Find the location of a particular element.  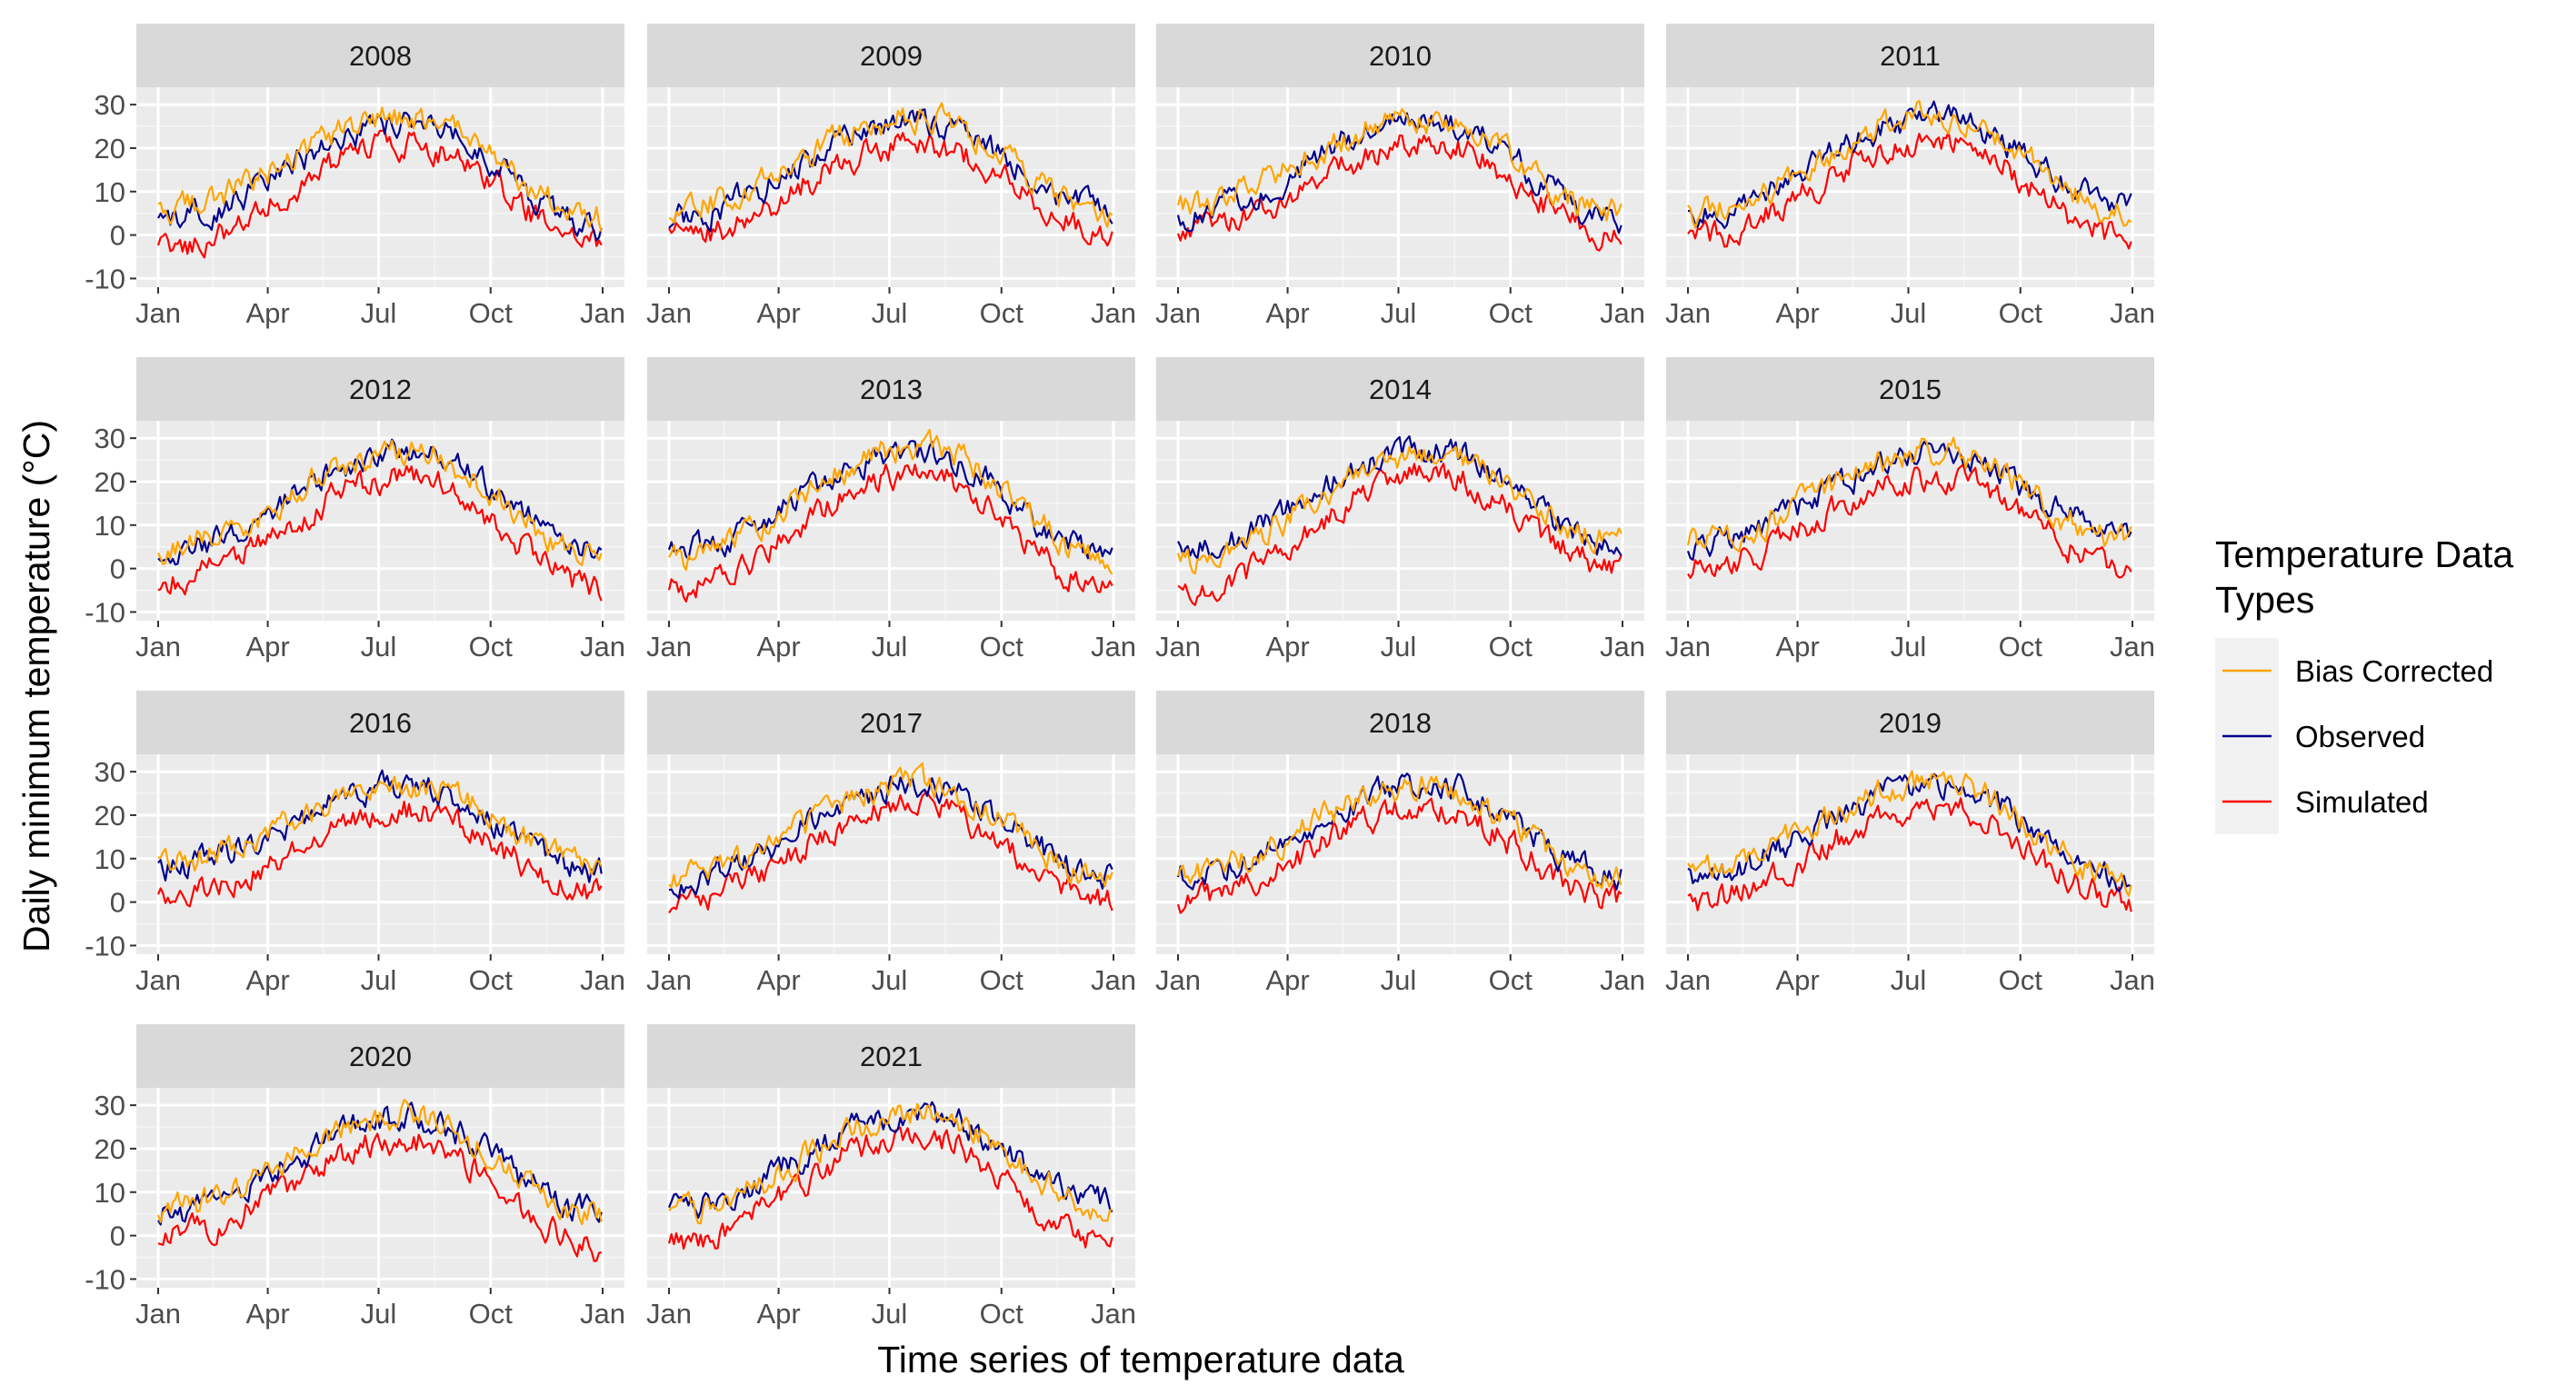

facet-strip-label: 2021 is located at coordinates (891, 1056).